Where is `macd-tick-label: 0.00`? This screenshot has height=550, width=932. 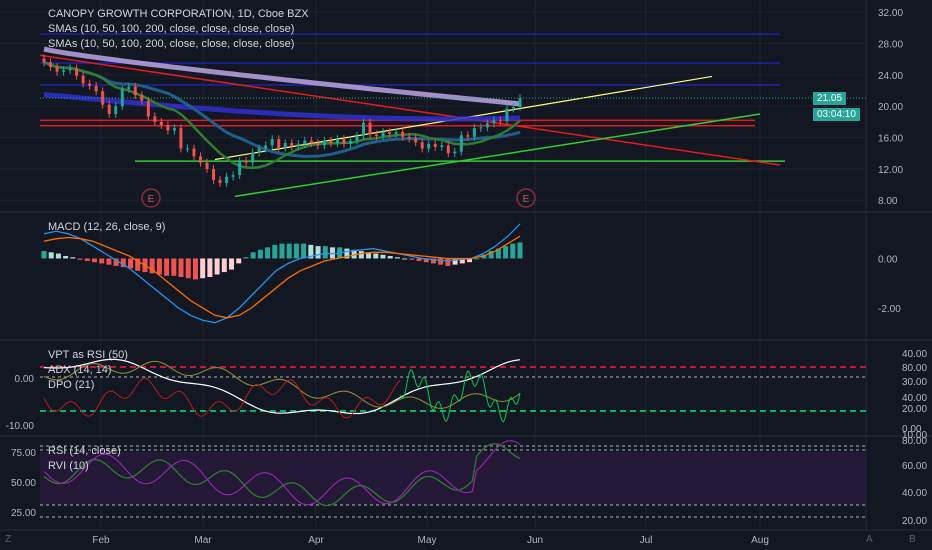
macd-tick-label: 0.00 is located at coordinates (888, 259).